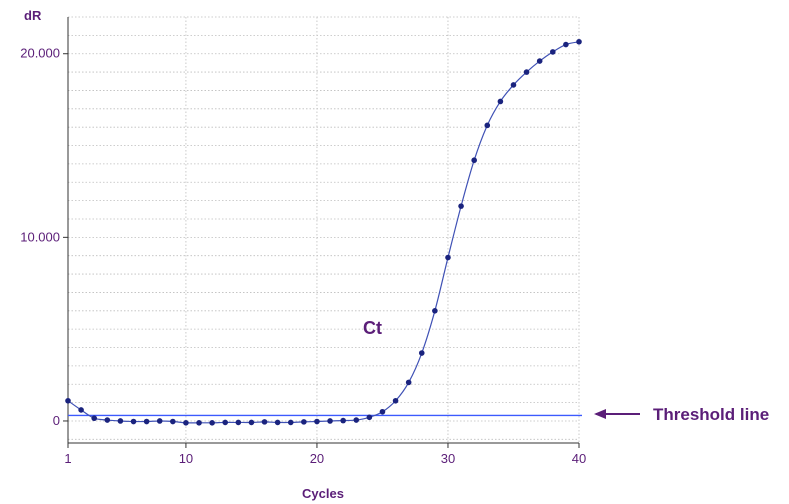  I want to click on threshold-label: Threshold line, so click(711, 414).